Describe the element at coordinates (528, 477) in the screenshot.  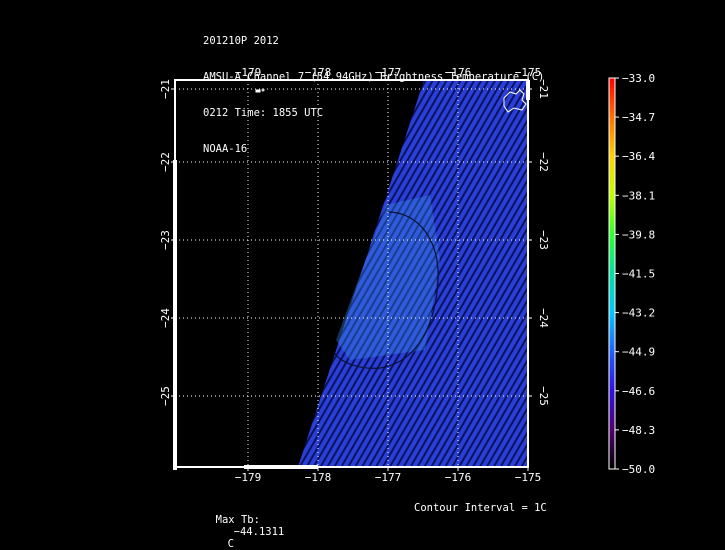
I see `lon-tick-label-bottom: −175` at that location.